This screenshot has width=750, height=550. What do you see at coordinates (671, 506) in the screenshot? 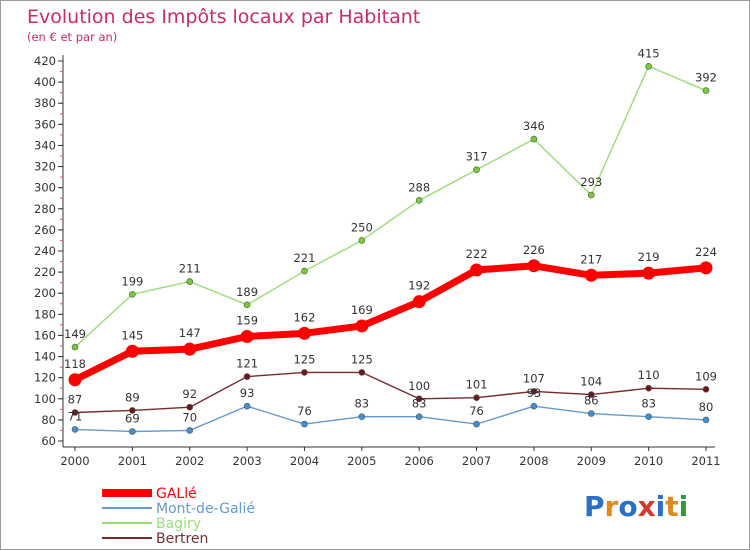
I see `brand-letter: t` at bounding box center [671, 506].